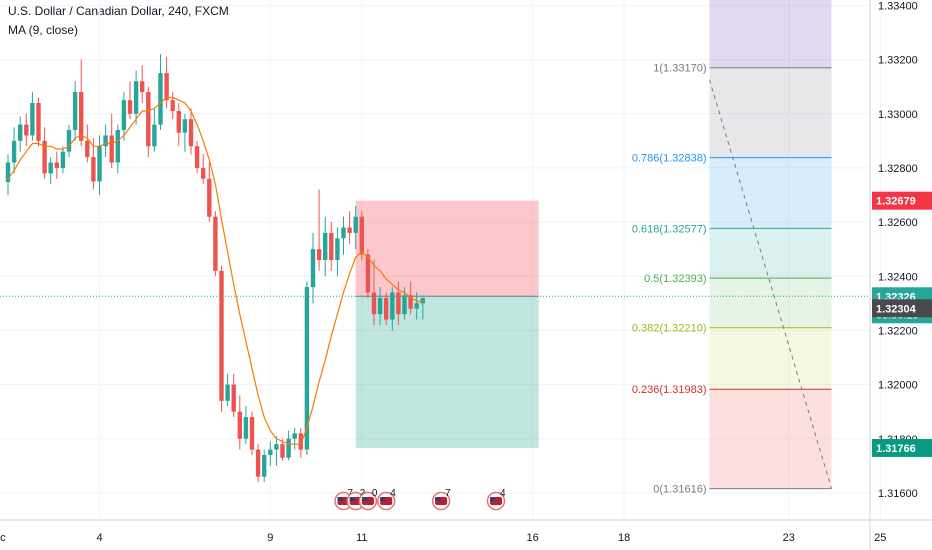  Describe the element at coordinates (43, 30) in the screenshot. I see `ma-legend: MA (9, close)` at that location.